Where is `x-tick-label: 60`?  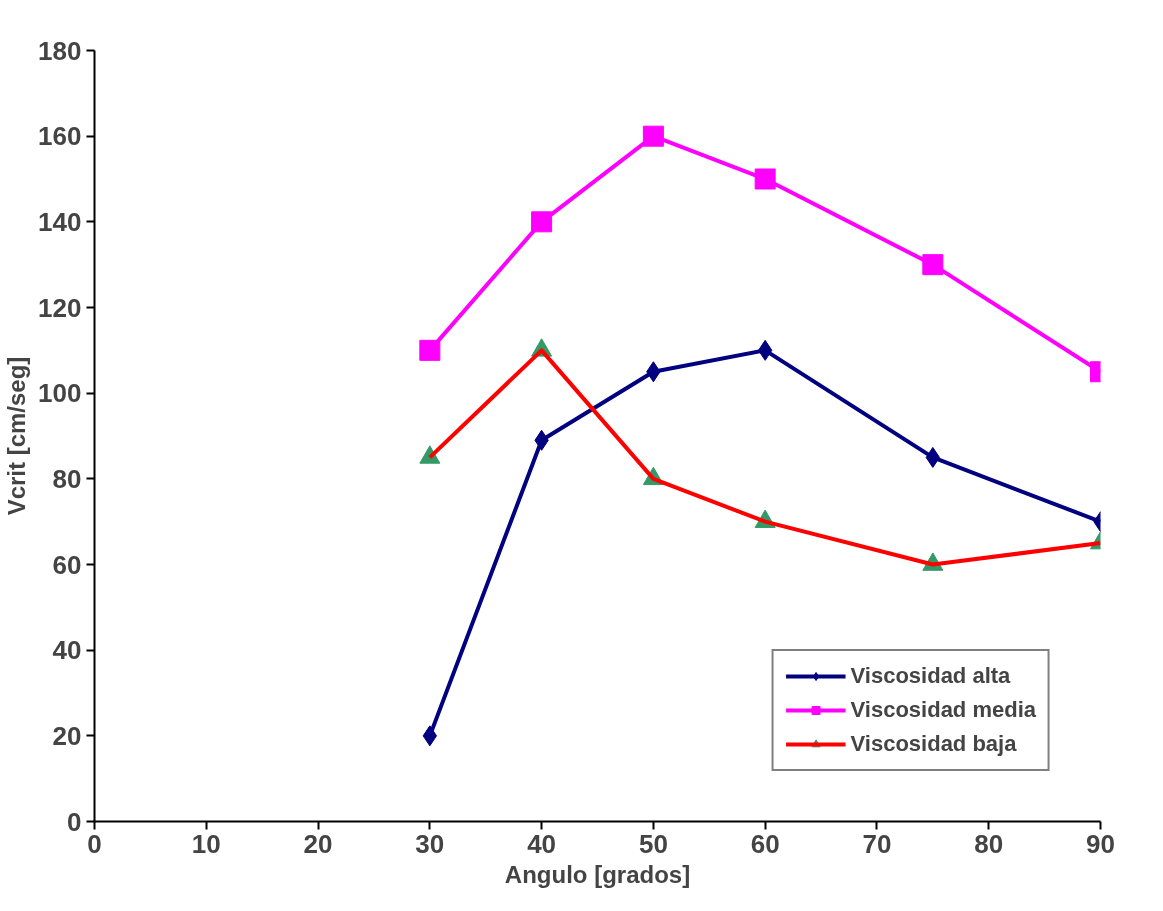 x-tick-label: 60 is located at coordinates (765, 843).